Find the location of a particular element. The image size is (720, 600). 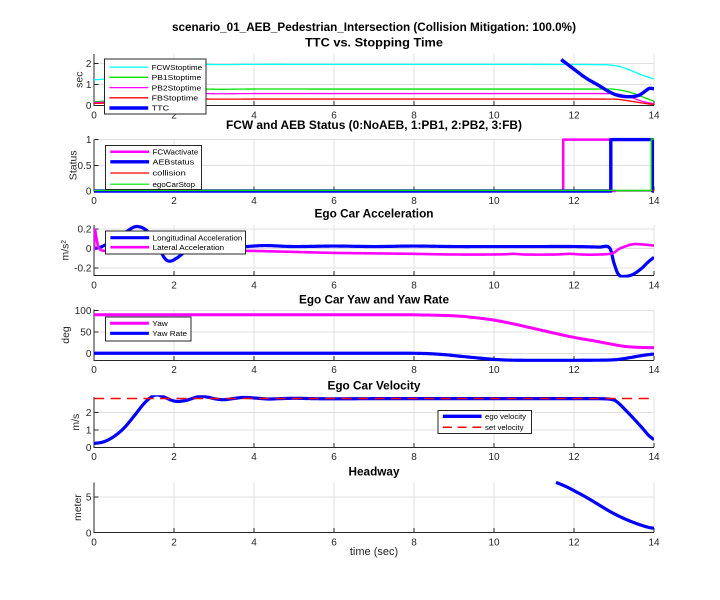

svg-text: AEBstatus is located at coordinates (174, 162).